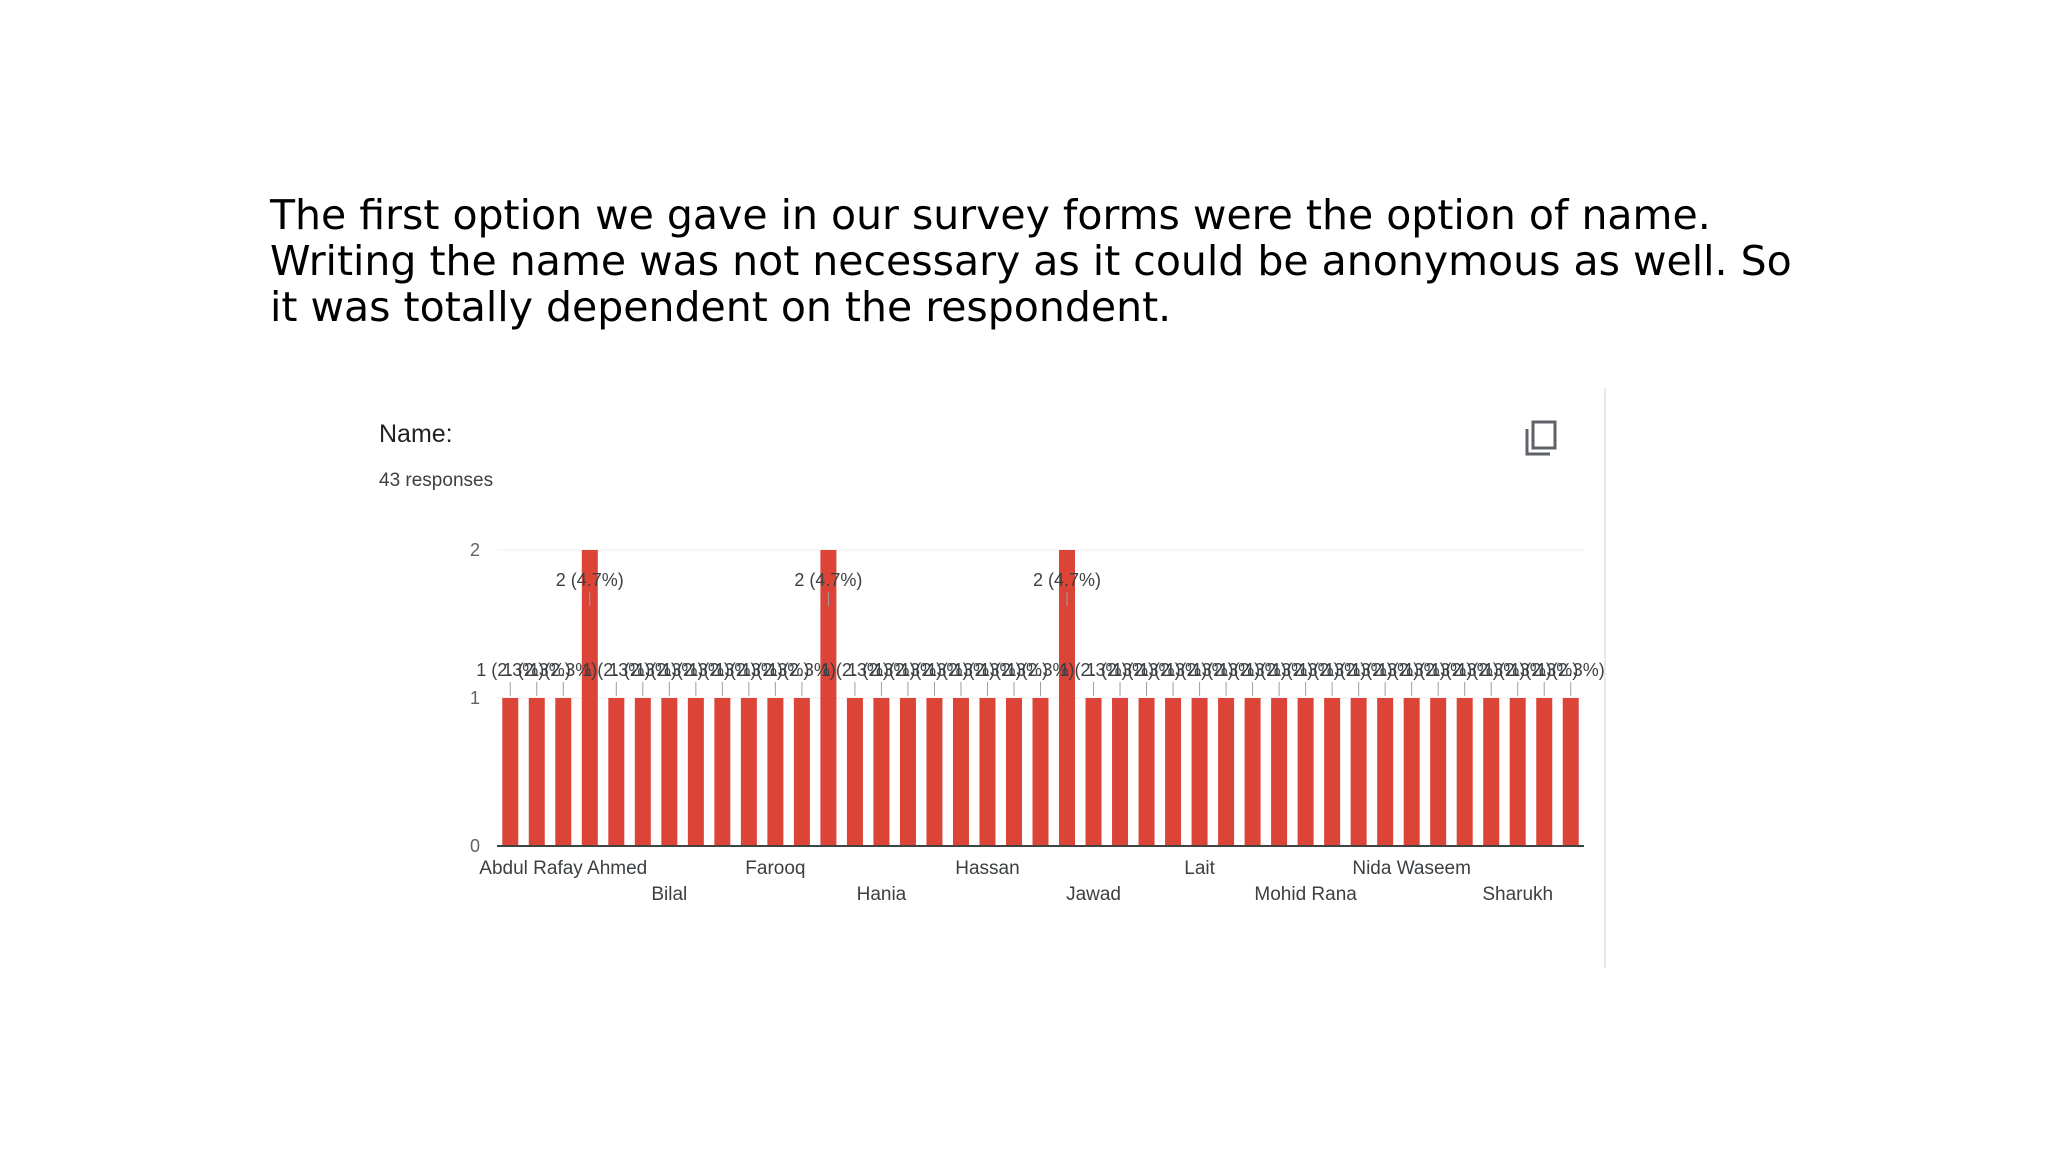 This screenshot has width=2048, height=1152. I want to click on y-tick-label: 0, so click(475, 846).